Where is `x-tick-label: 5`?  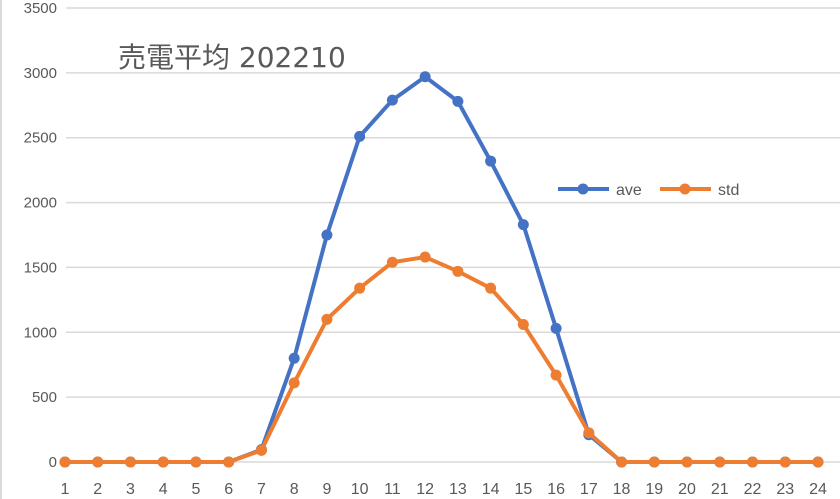 x-tick-label: 5 is located at coordinates (196, 489).